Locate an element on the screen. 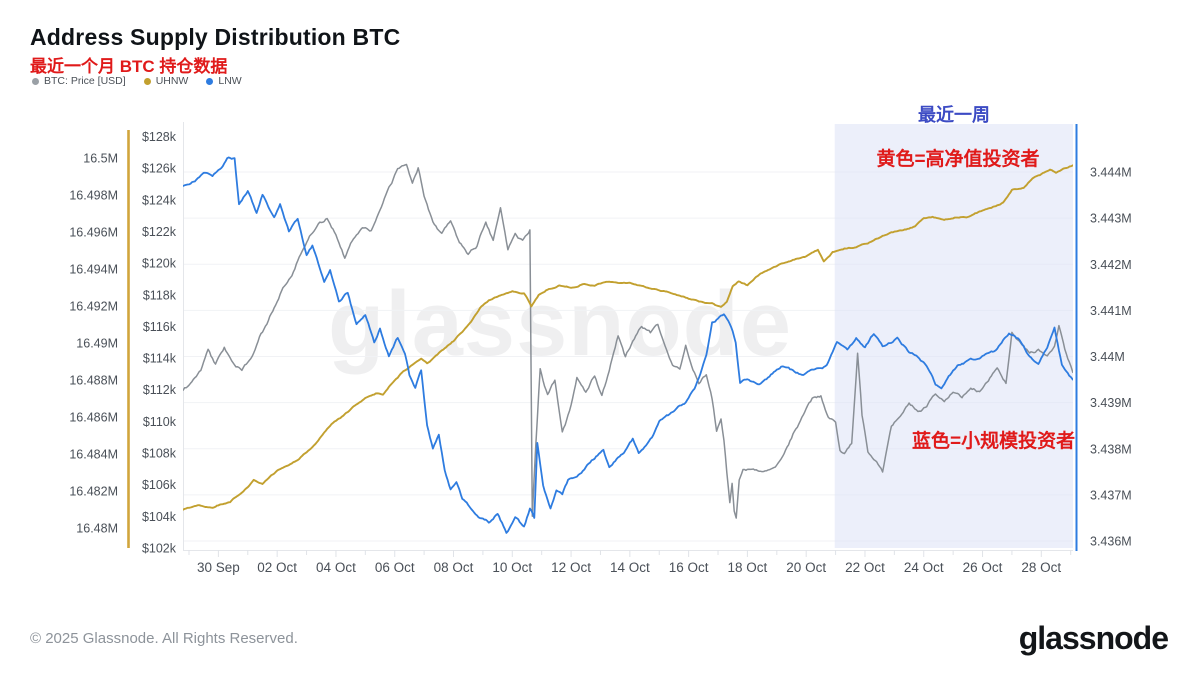 The width and height of the screenshot is (1200, 675). legend-label: UHNW is located at coordinates (172, 81).